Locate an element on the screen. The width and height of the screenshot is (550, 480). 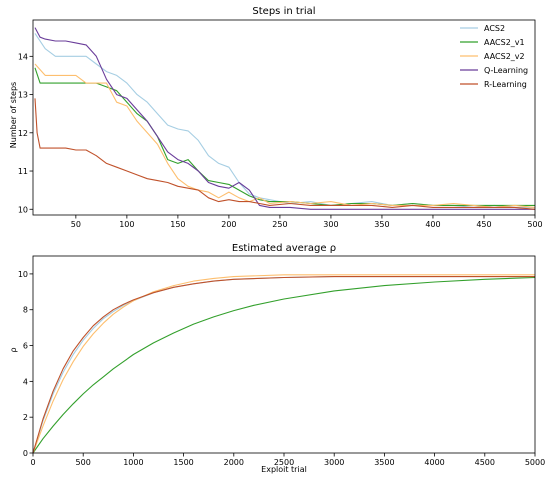
x-tick-label: 400 is located at coordinates (432, 224).